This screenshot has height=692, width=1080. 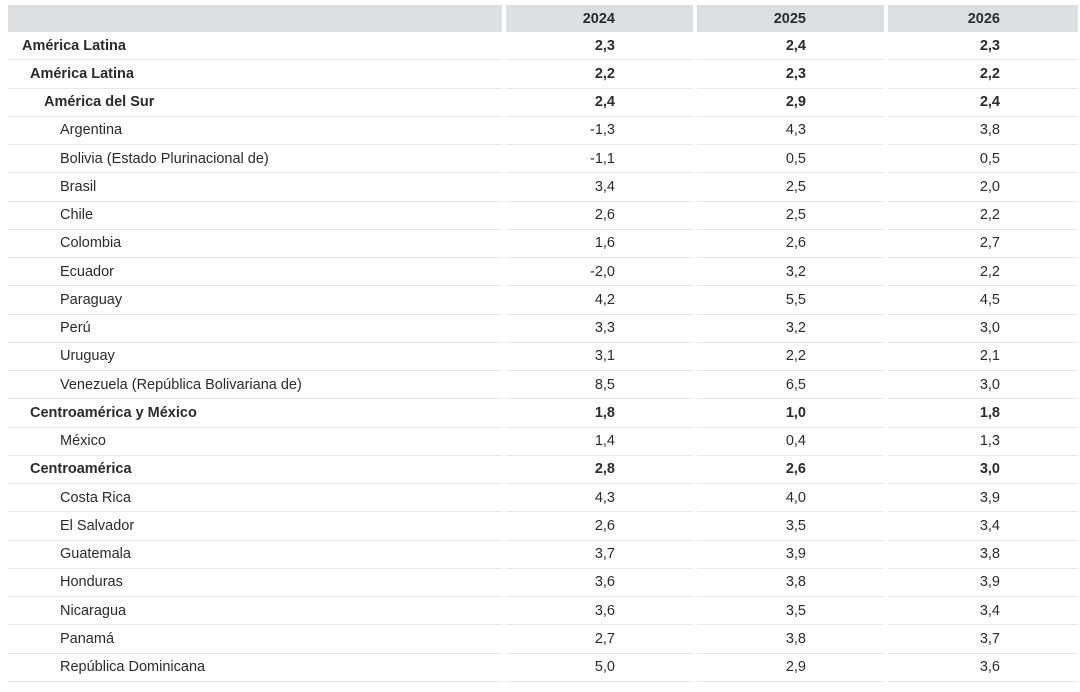 I want to click on value-cell: -2,0, so click(x=598, y=272).